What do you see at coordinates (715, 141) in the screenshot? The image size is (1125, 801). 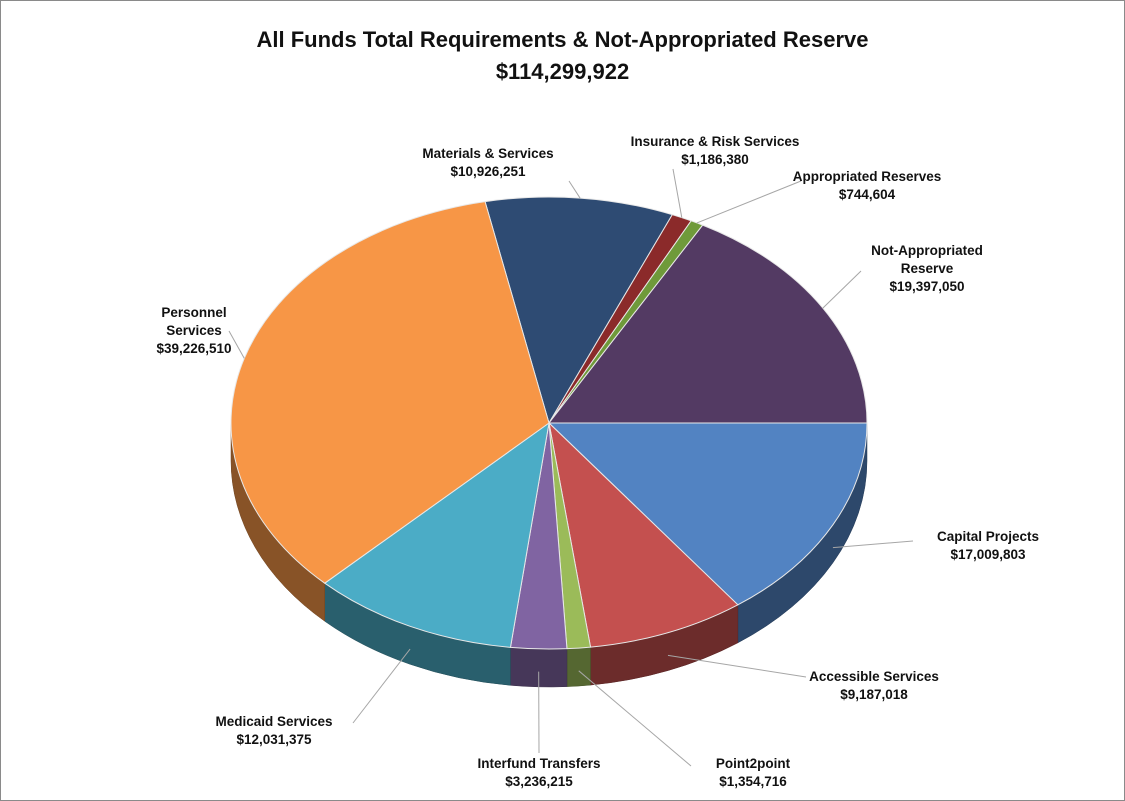 I see `category-label: Insurance & Risk Services` at bounding box center [715, 141].